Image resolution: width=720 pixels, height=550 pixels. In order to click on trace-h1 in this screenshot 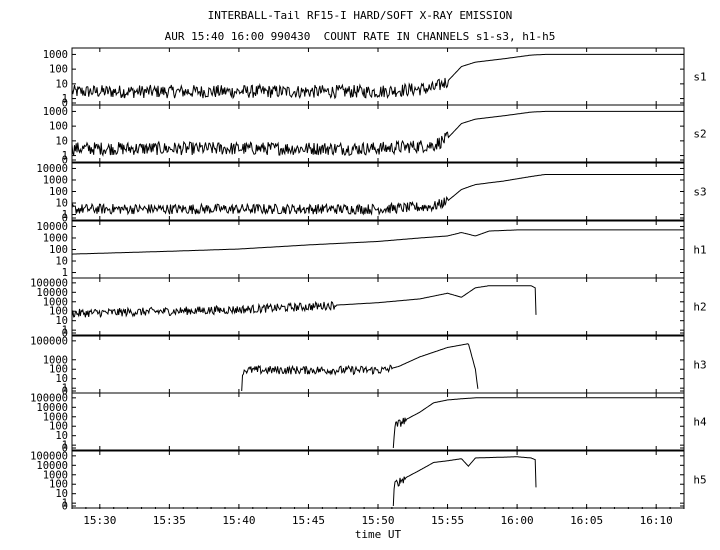, I will do `click(378, 242)`.